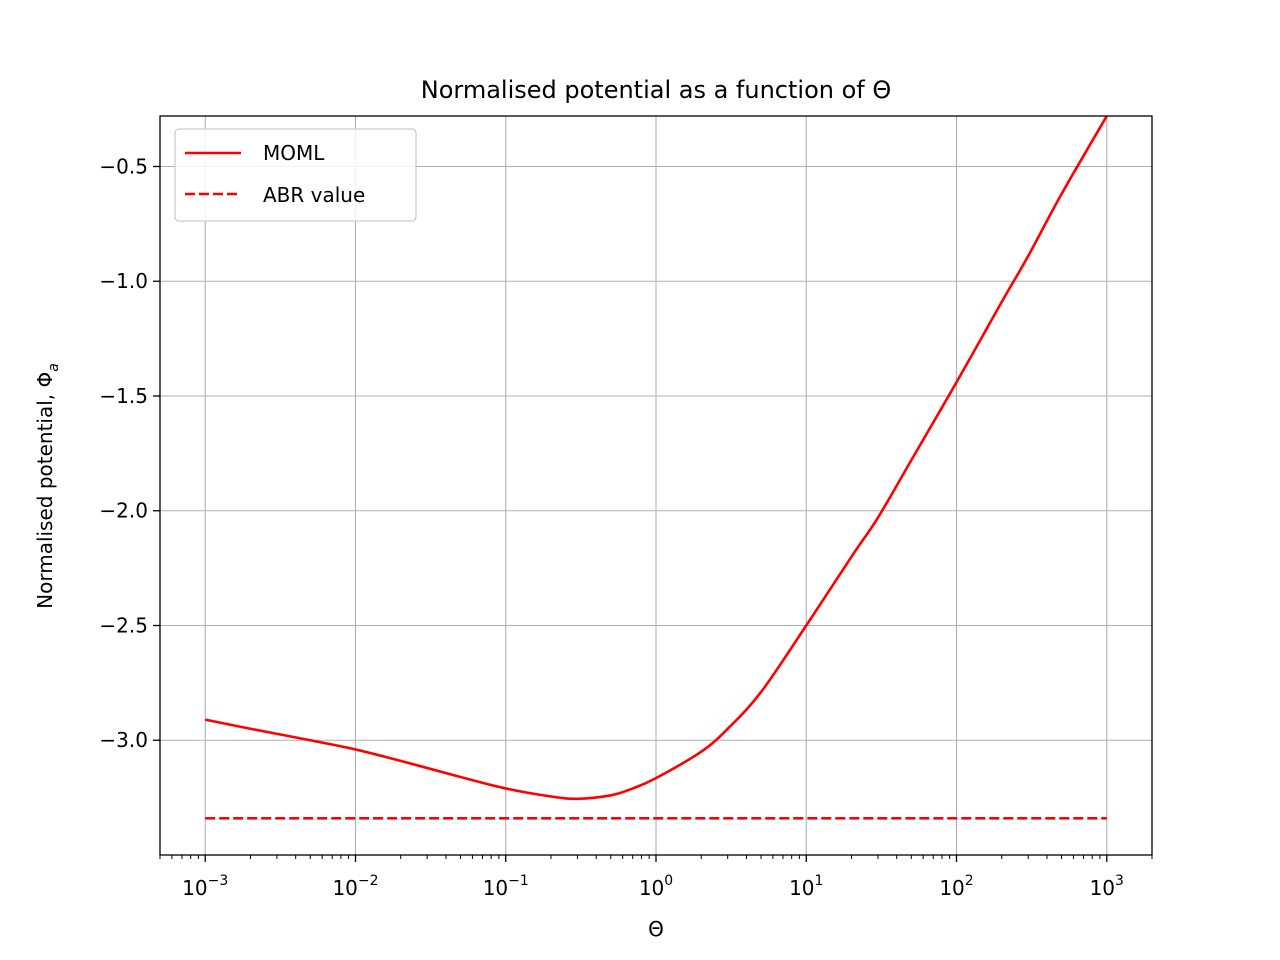 The height and width of the screenshot is (960, 1280). I want to click on x-tick-label: 10⁰, so click(656, 886).